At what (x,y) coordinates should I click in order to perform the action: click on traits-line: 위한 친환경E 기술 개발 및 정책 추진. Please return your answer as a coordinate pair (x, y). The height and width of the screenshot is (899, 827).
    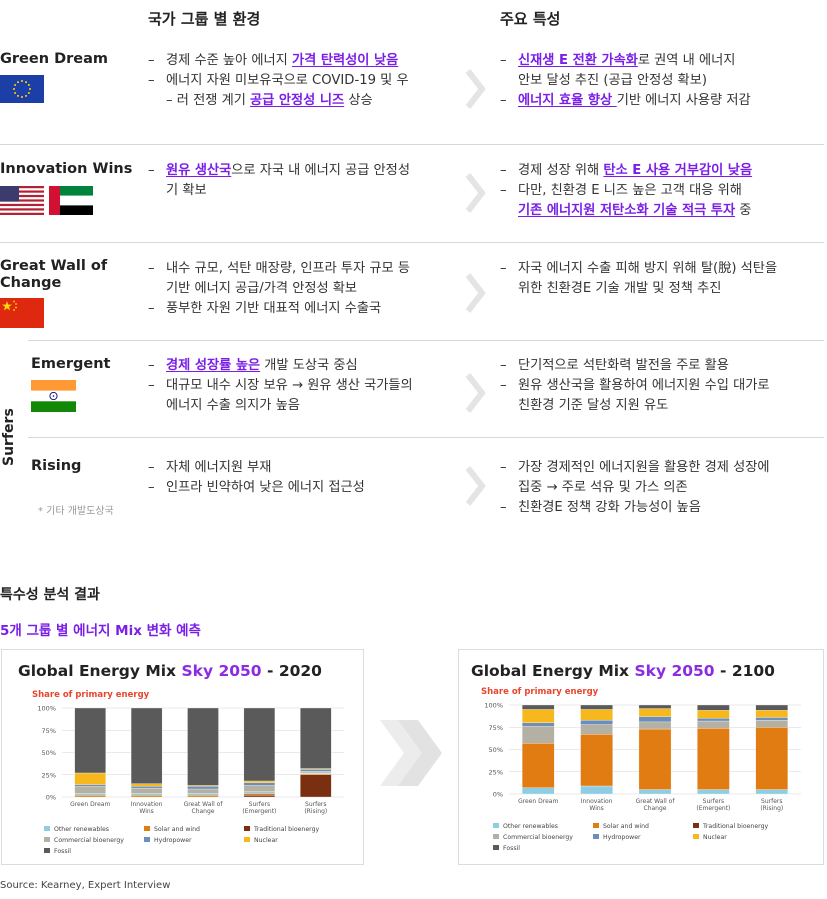
    Looking at the image, I should click on (619, 288).